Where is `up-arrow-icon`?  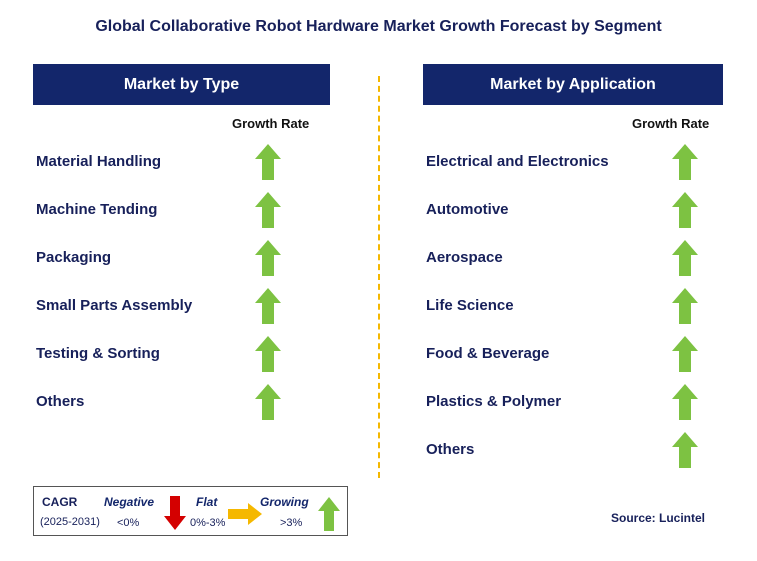
up-arrow-icon is located at coordinates (329, 514).